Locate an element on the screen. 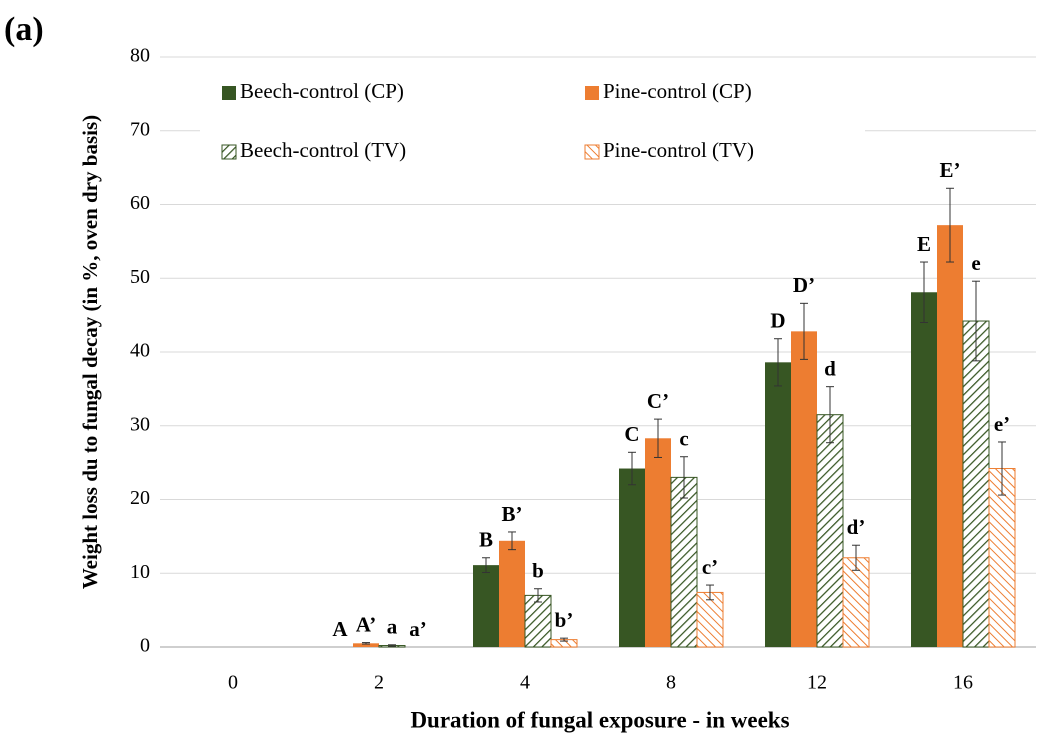 The image size is (1040, 745). data-label: B’ is located at coordinates (512, 514).